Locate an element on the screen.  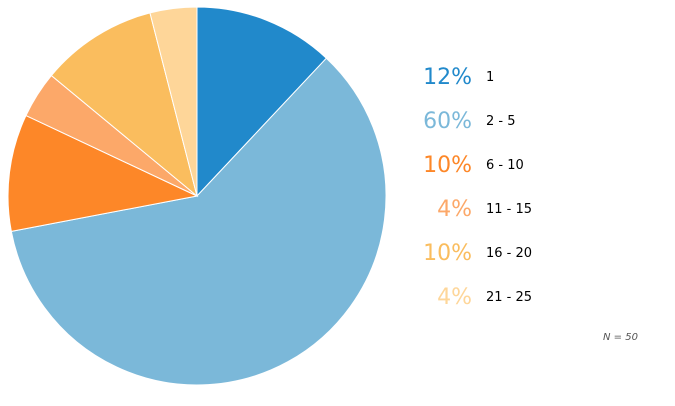
legend-label: 2 - 5 is located at coordinates (501, 121).